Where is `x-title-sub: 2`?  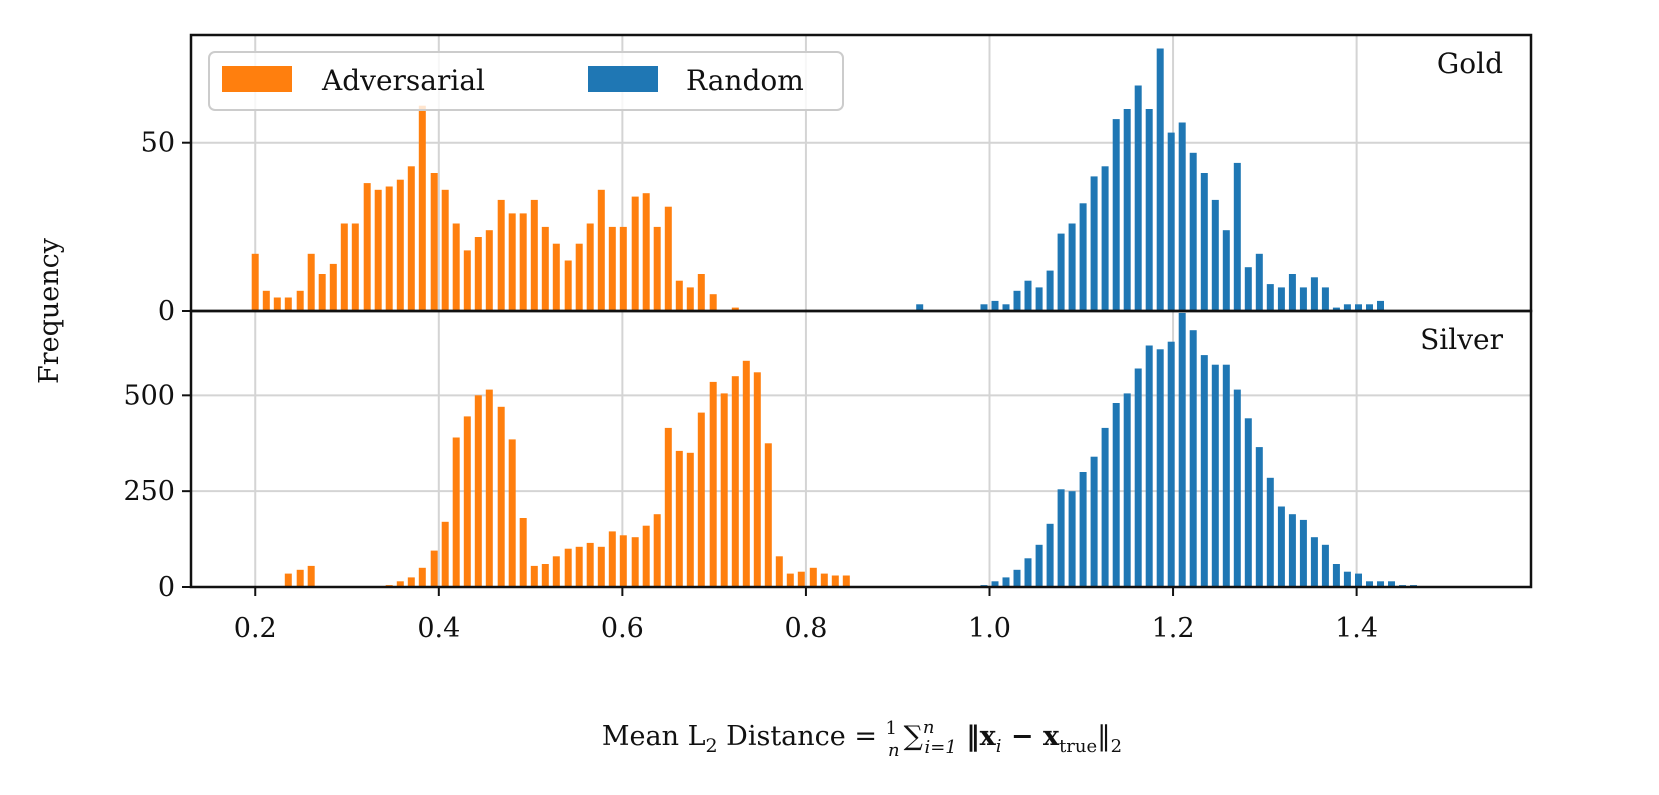
x-title-sub: 2 is located at coordinates (712, 746).